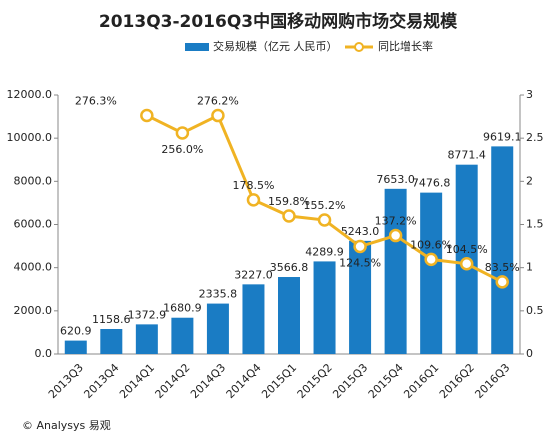  Describe the element at coordinates (502, 136) in the screenshot. I see `bar-value-label: 9619.1` at that location.